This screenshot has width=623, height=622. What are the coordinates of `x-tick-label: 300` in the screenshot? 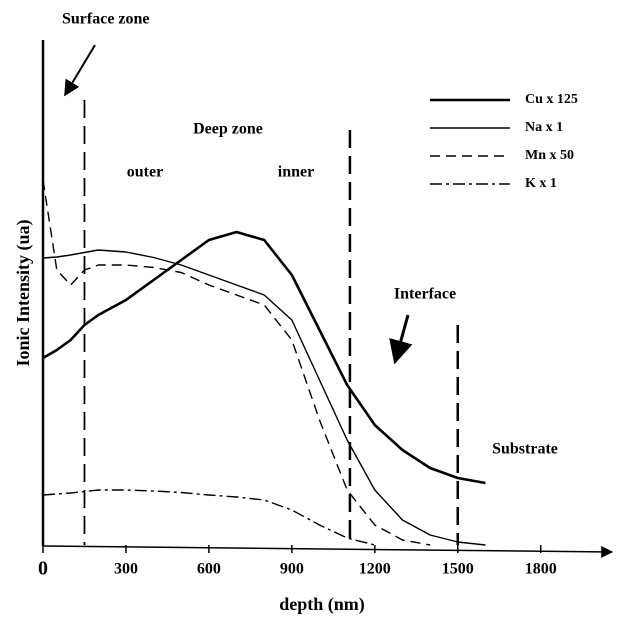 It's located at (126, 569).